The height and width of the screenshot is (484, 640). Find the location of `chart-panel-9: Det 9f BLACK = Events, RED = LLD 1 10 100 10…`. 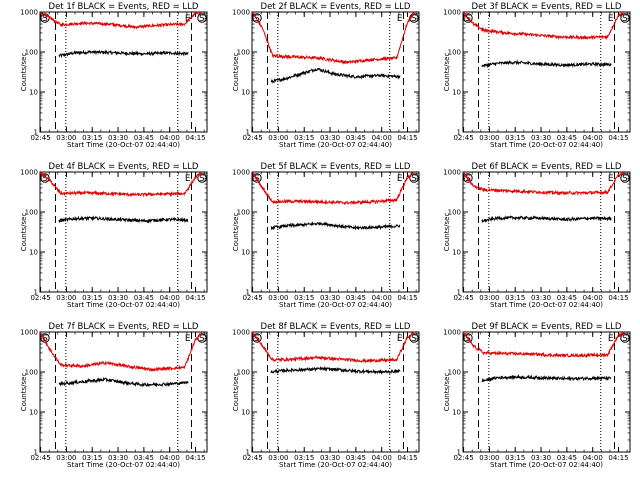

chart-panel-9: Det 9f BLACK = Events, RED = LLD 1 10 100 10… is located at coordinates (537, 395).